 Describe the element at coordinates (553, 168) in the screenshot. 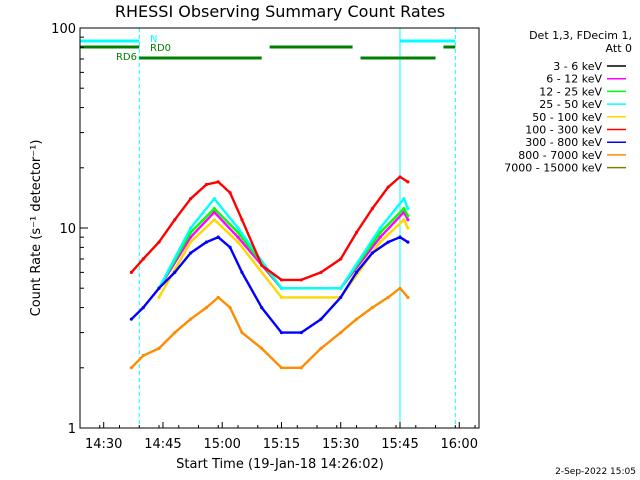

I see `legend-label: 7000 - 15000 keV` at that location.